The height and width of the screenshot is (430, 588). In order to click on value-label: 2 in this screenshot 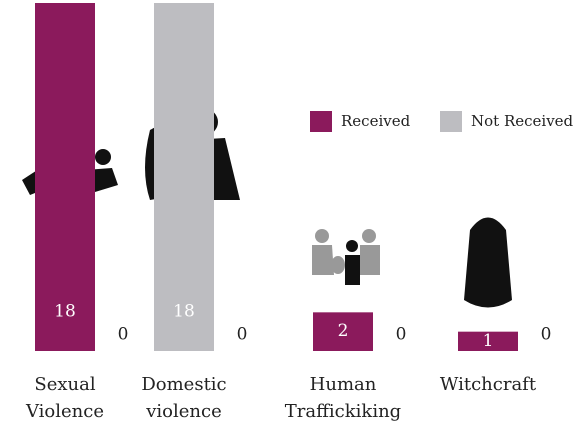, I will do `click(343, 331)`.